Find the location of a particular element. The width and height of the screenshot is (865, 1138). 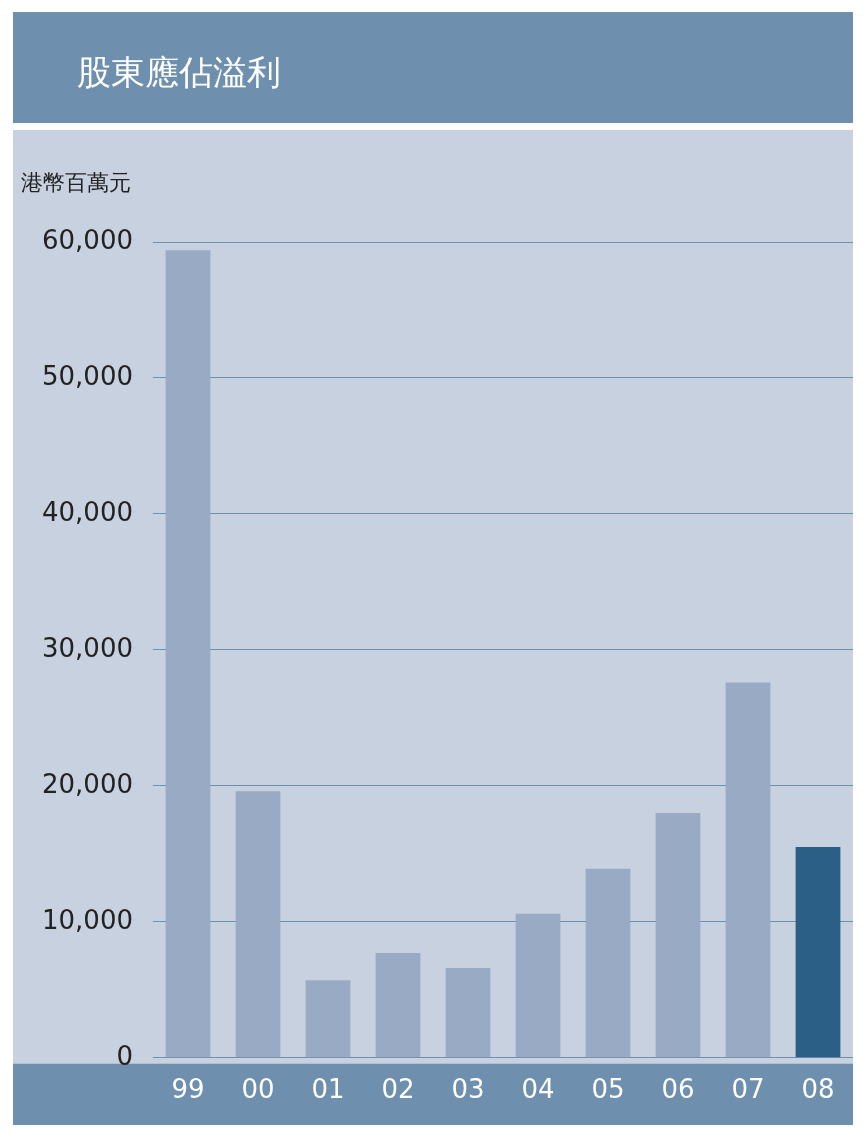

y-tick-label: 10,000 is located at coordinates (87, 919).